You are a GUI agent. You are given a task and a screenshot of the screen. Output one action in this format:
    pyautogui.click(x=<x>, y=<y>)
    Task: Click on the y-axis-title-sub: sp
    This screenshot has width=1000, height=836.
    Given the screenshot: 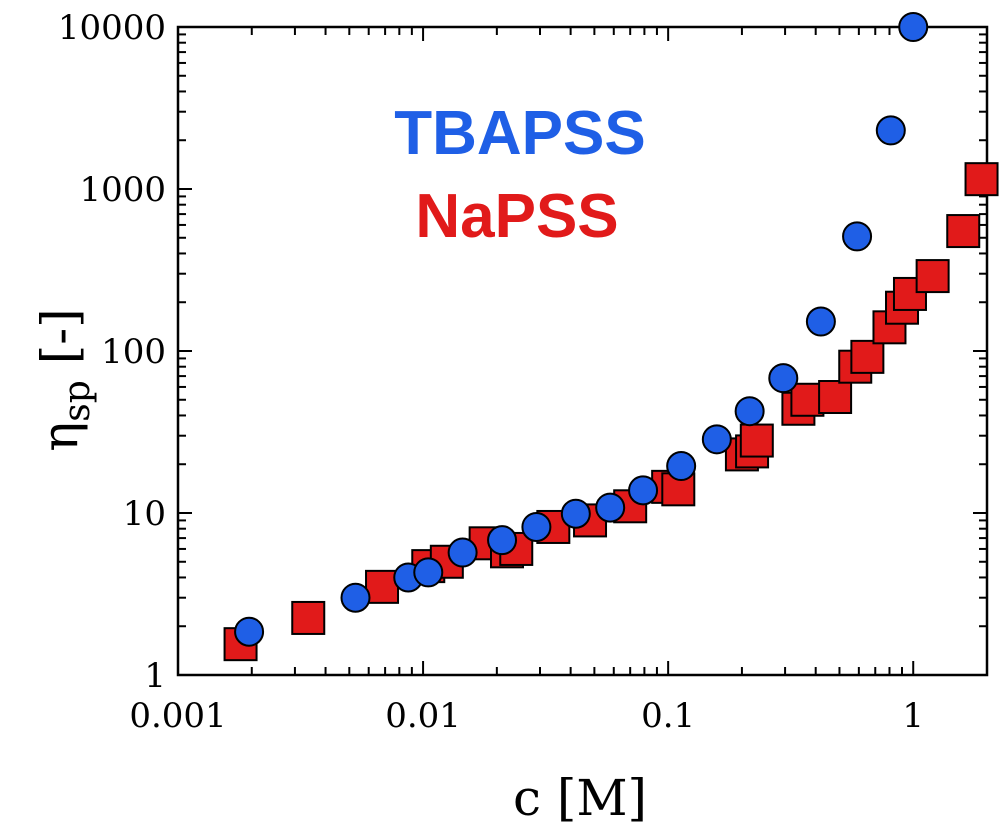 What is the action you would take?
    pyautogui.click(x=77, y=401)
    